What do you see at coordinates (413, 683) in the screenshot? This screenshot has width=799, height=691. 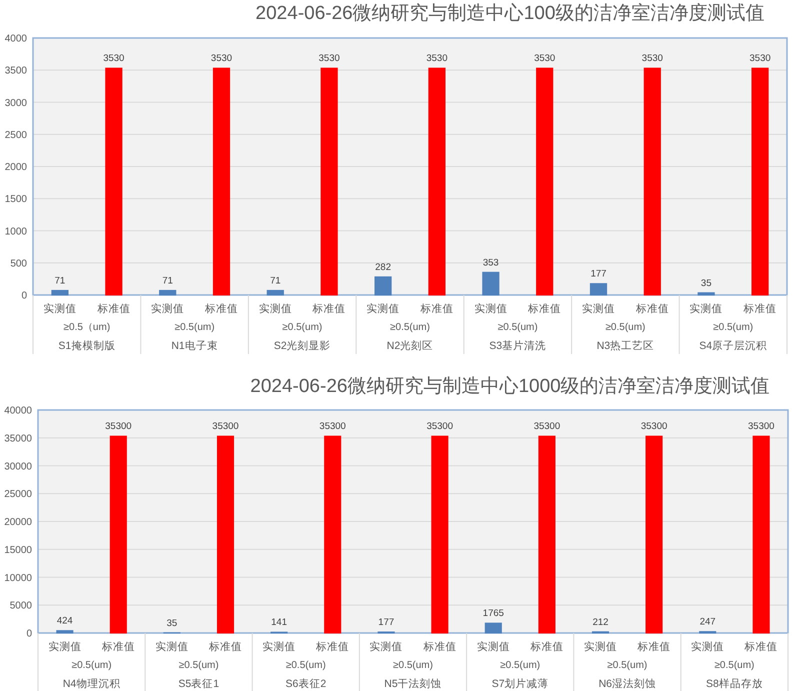 I see `text: N5干法刻蚀` at bounding box center [413, 683].